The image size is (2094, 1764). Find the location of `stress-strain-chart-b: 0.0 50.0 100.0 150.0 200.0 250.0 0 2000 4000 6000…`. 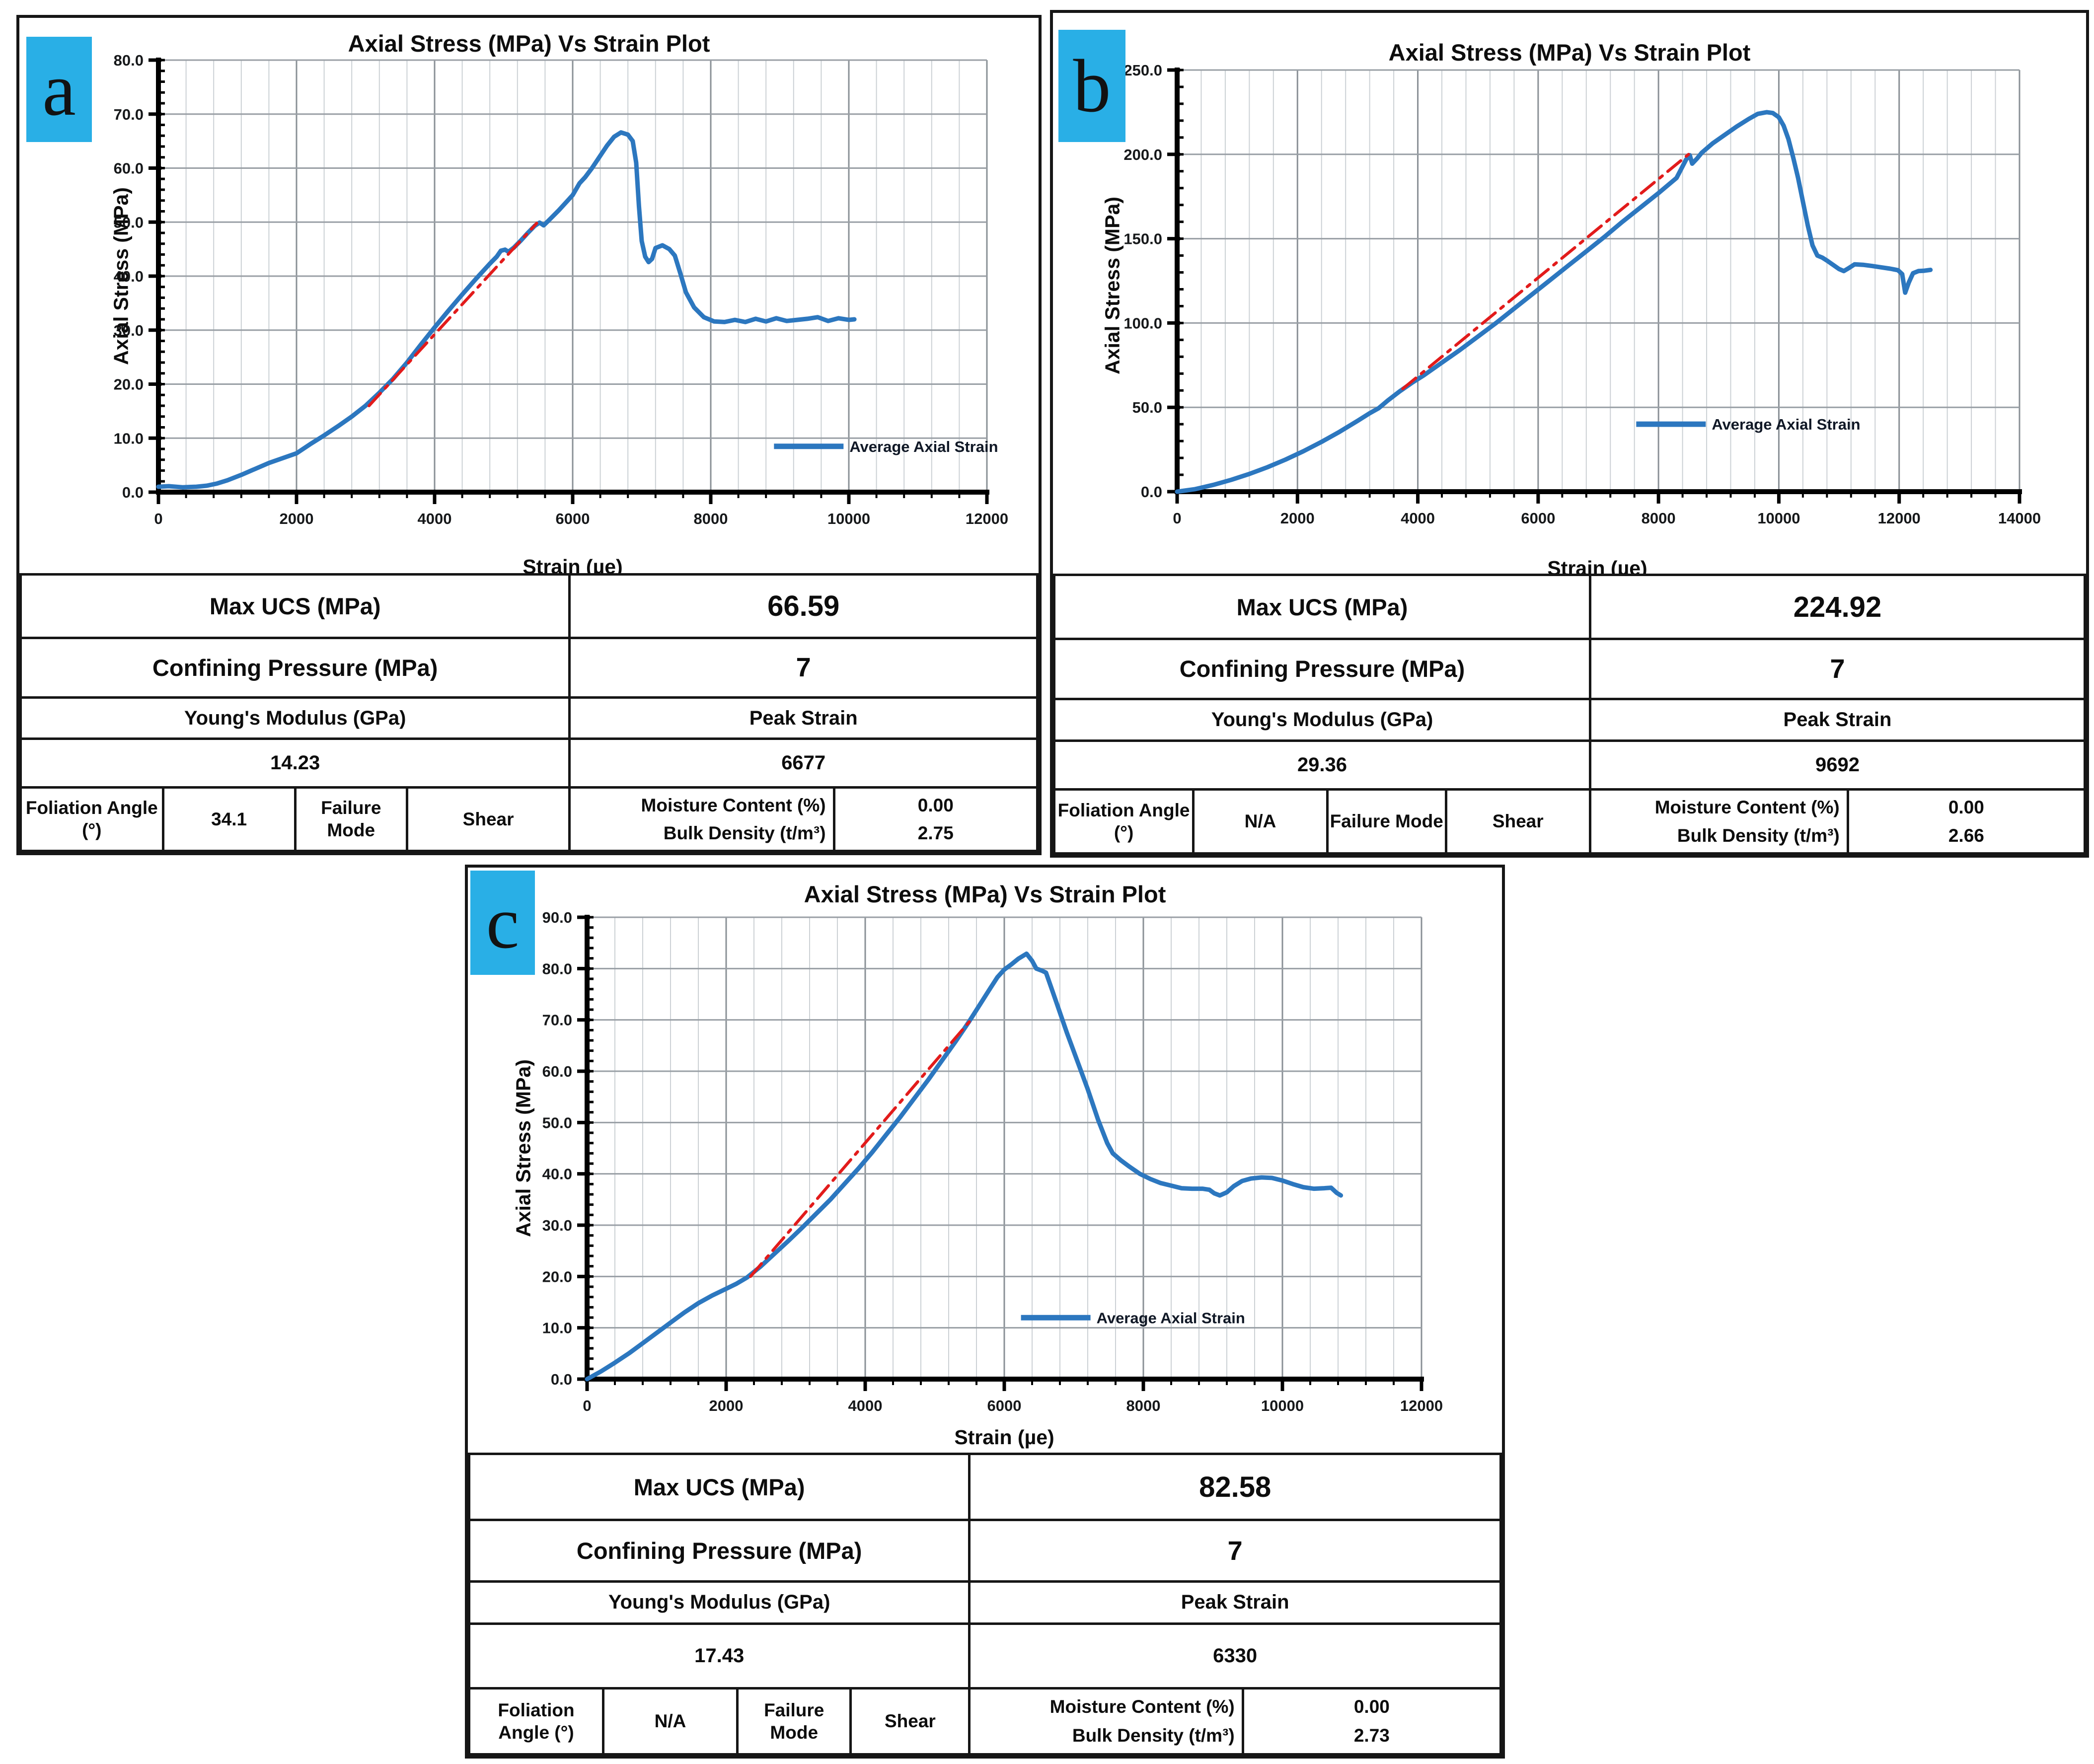

stress-strain-chart-b: 0.0 50.0 100.0 150.0 200.0 250.0 0 2000 4000 6000… is located at coordinates (1582, 294).